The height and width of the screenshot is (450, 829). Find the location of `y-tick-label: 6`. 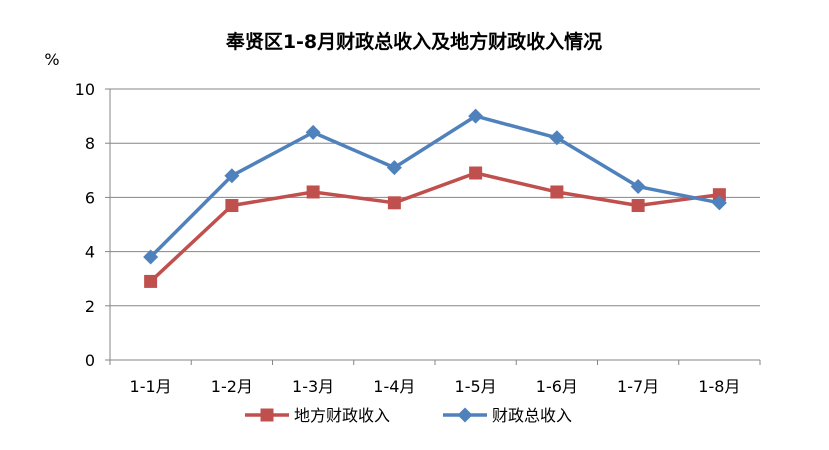

y-tick-label: 6 is located at coordinates (90, 197).